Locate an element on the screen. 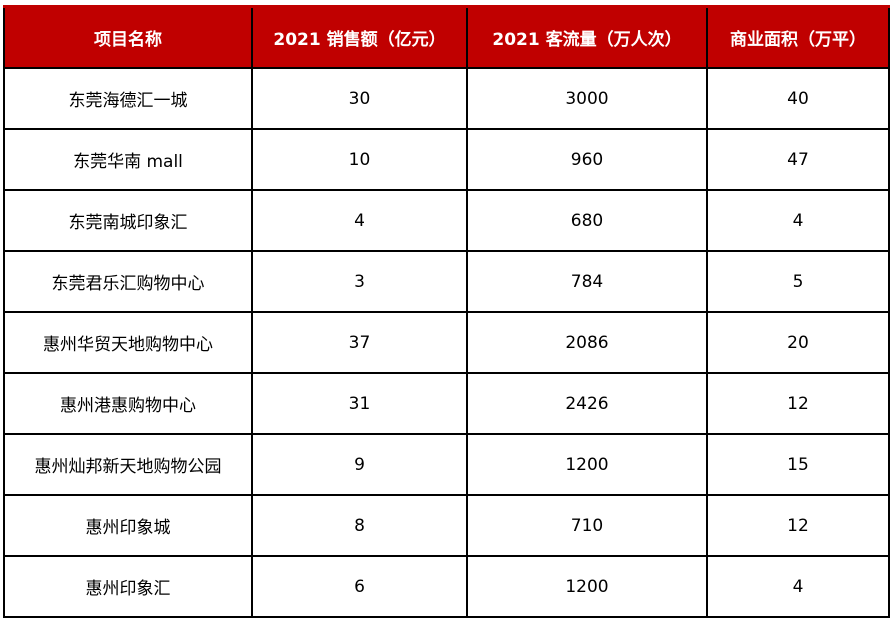 This screenshot has height=622, width=892. cell-project-name: 东莞君乐汇购物中心 is located at coordinates (128, 281).